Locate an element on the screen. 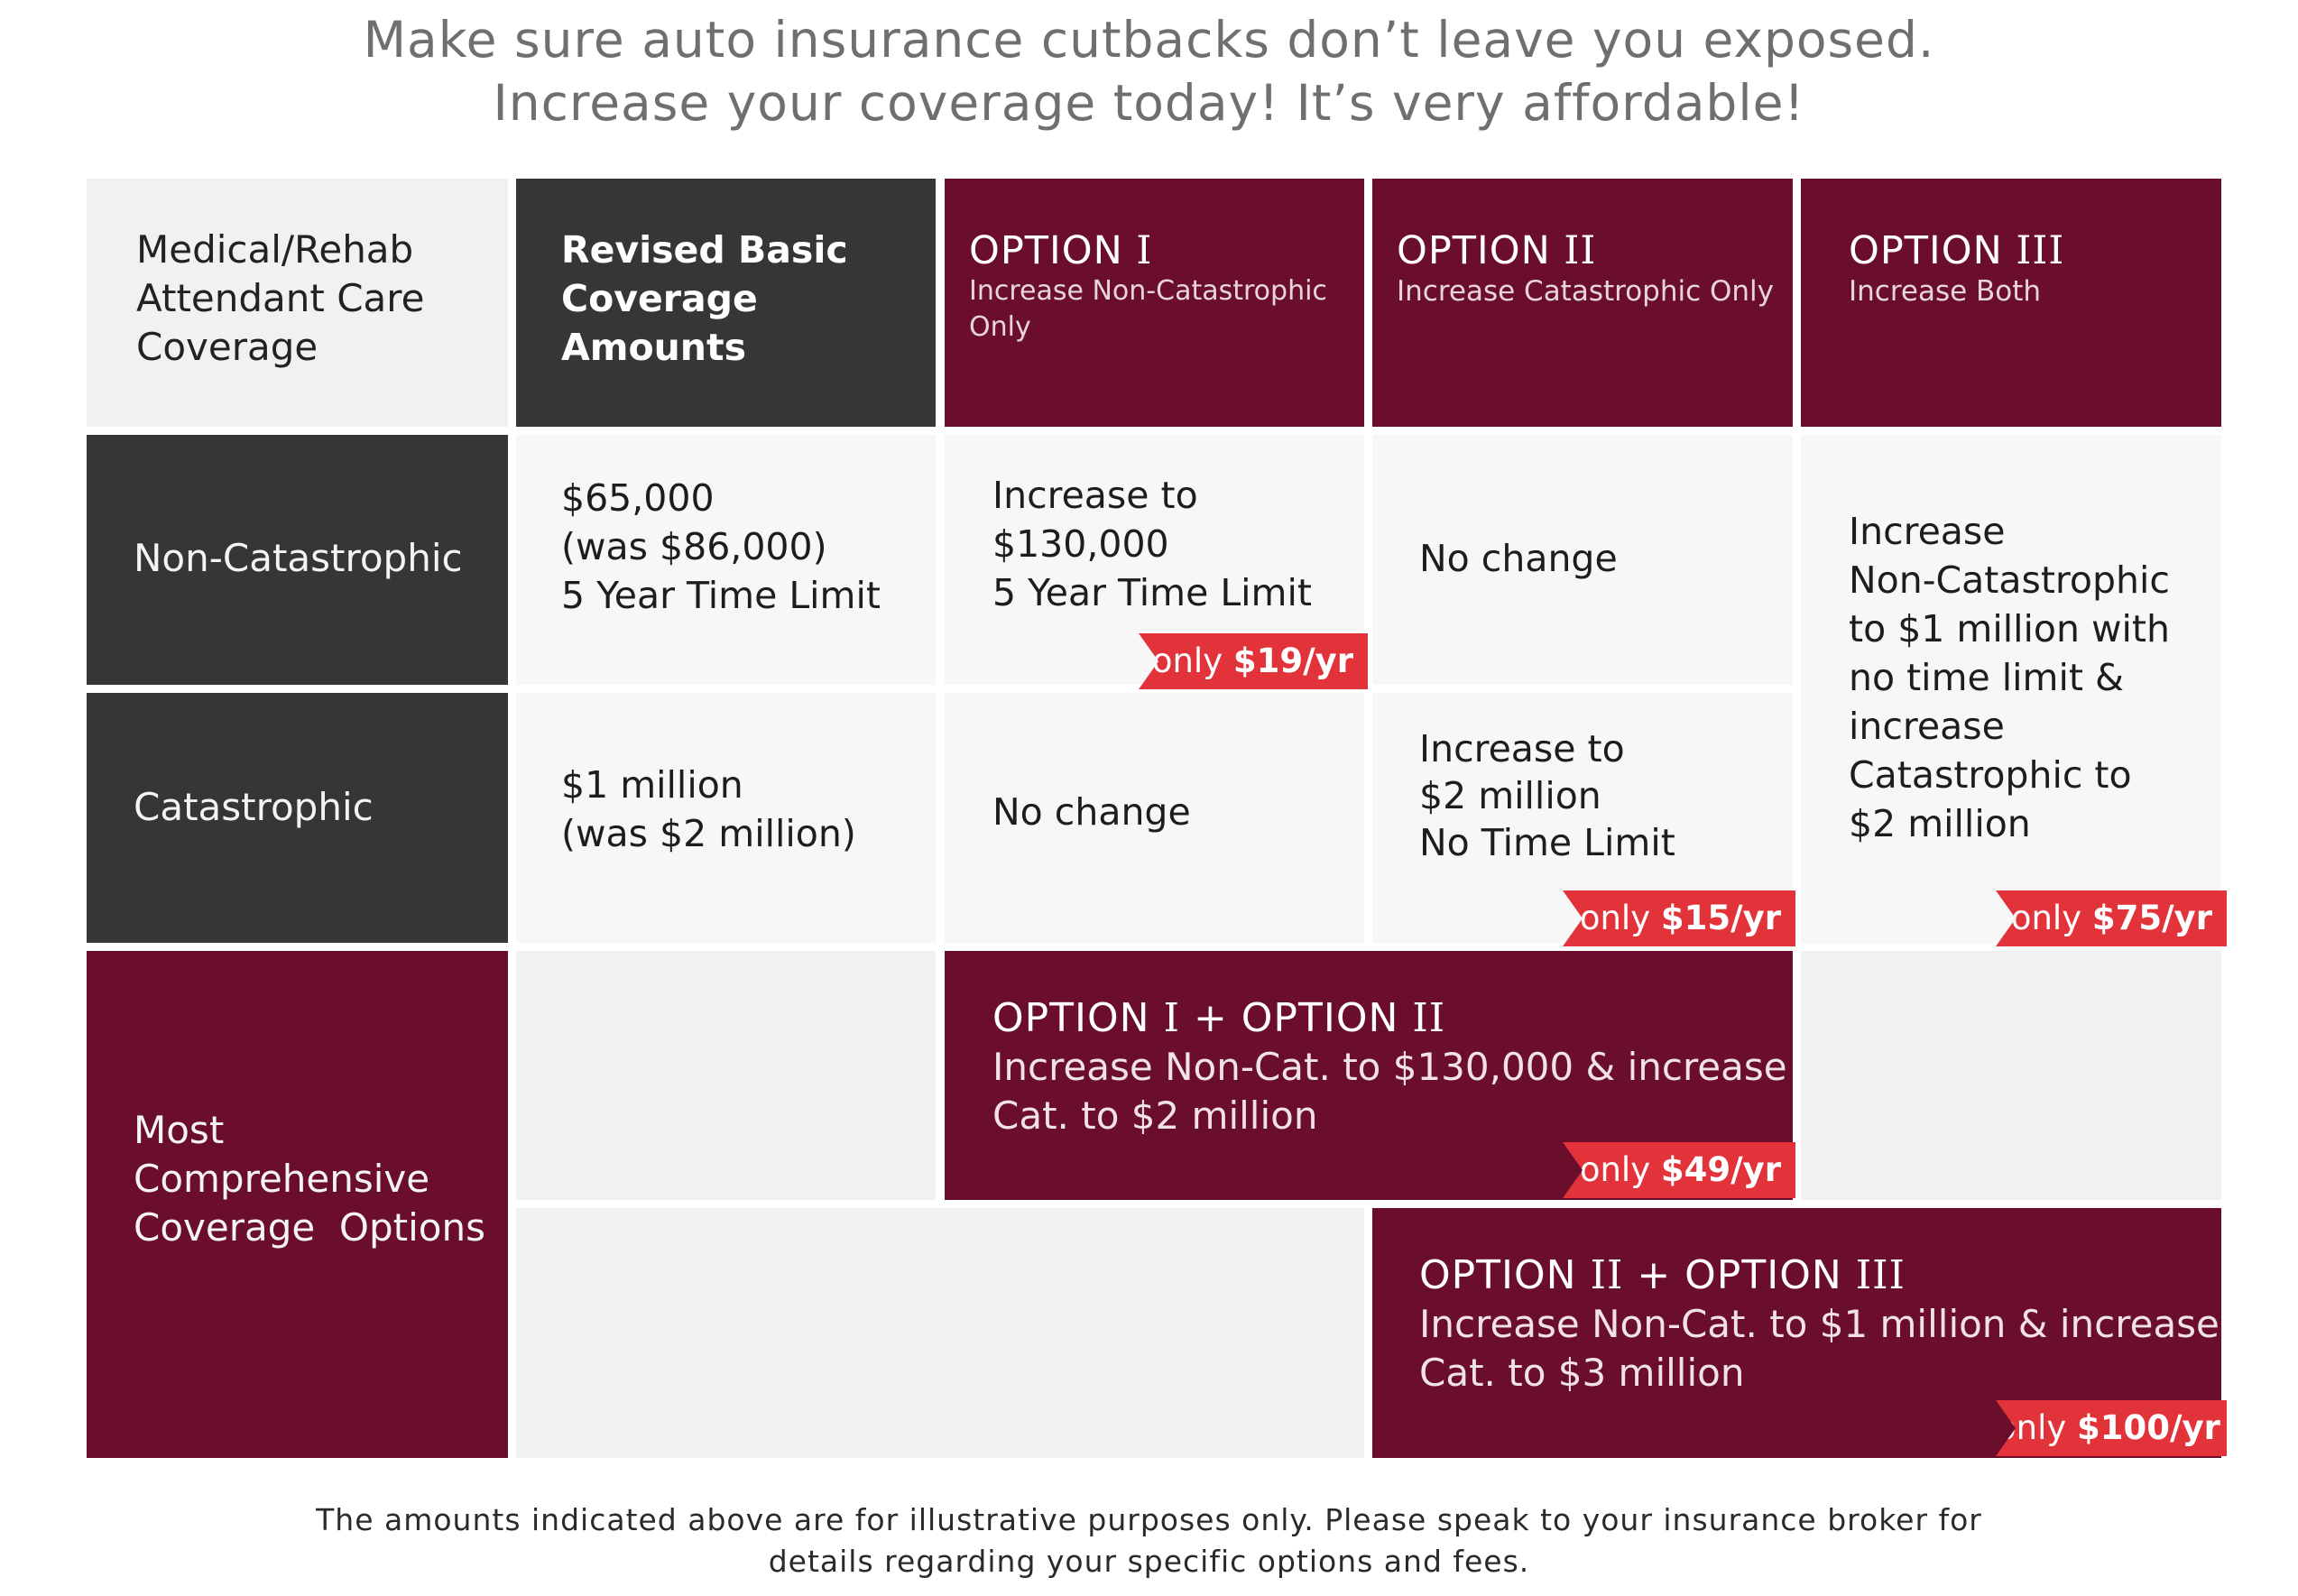 The image size is (2298, 1596). cell-line: $130,000 is located at coordinates (1080, 544).